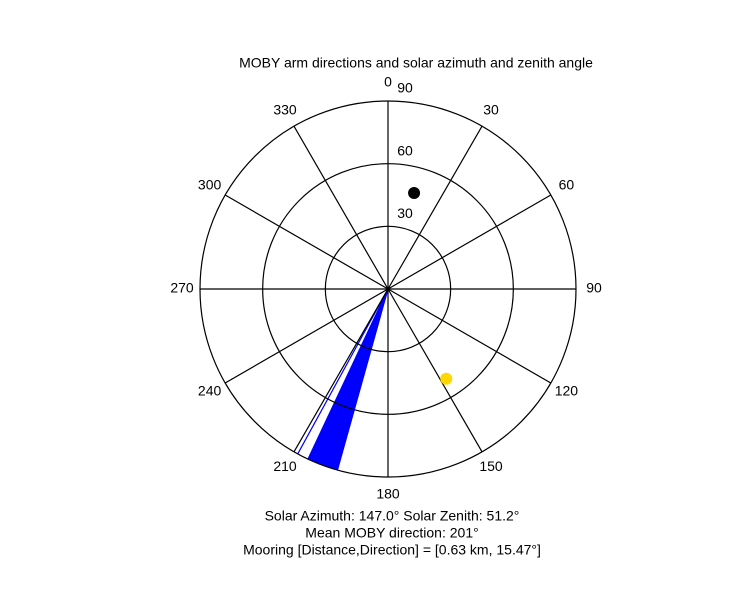 The width and height of the screenshot is (750, 600). I want to click on r-tick-label: 90, so click(405, 88).